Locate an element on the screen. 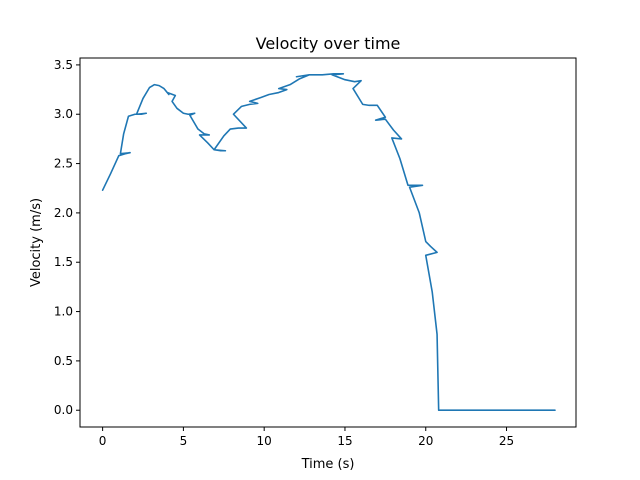  y-tick-label: 2.5 is located at coordinates (63, 164).